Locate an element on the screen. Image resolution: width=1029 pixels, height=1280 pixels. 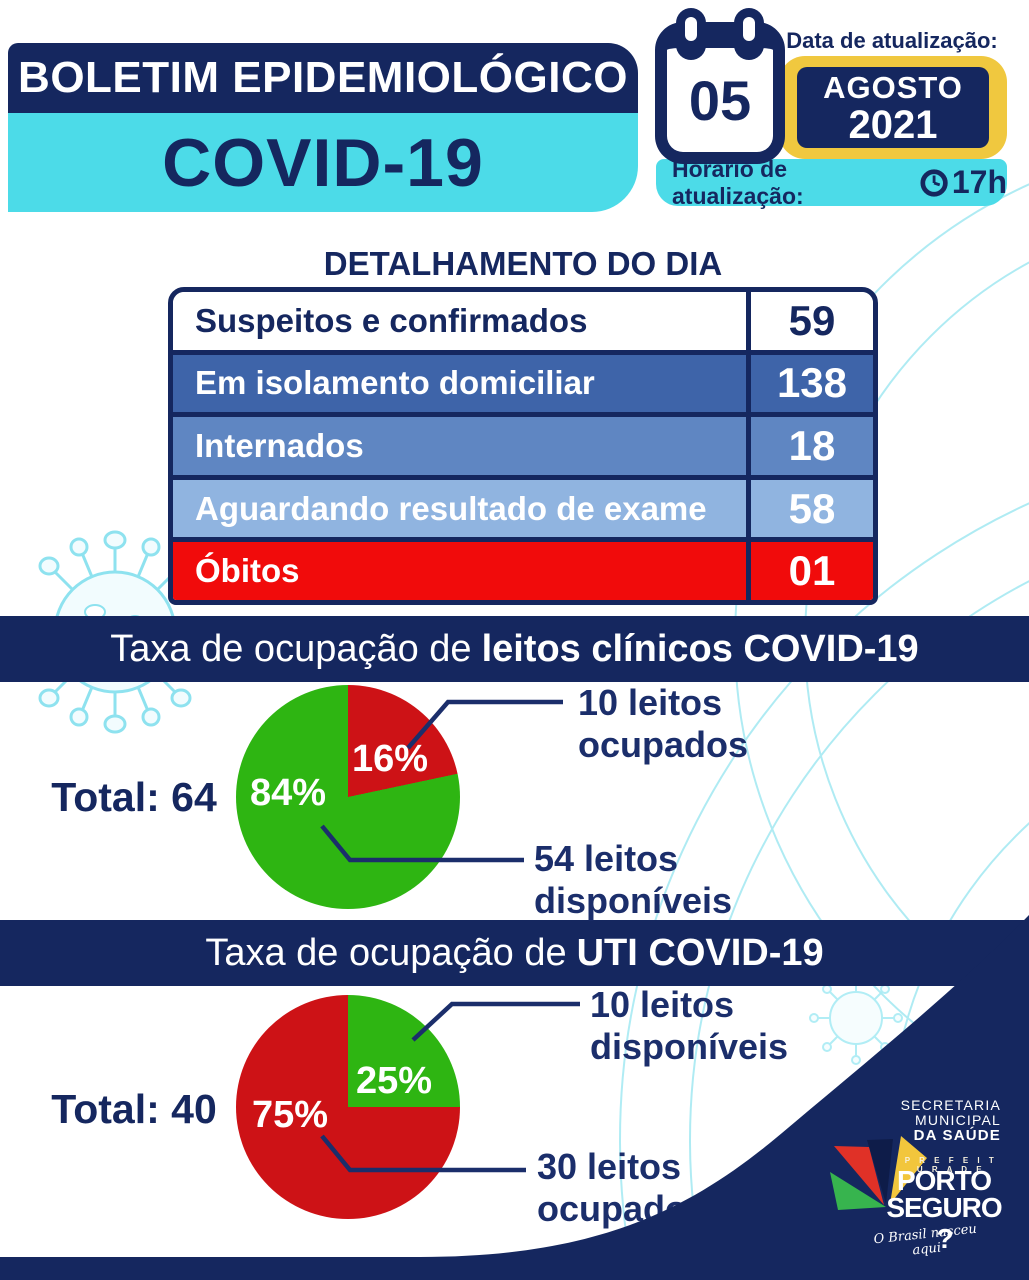
table-row: Em isolamento domiciliar 138 is located at coordinates (523, 381).